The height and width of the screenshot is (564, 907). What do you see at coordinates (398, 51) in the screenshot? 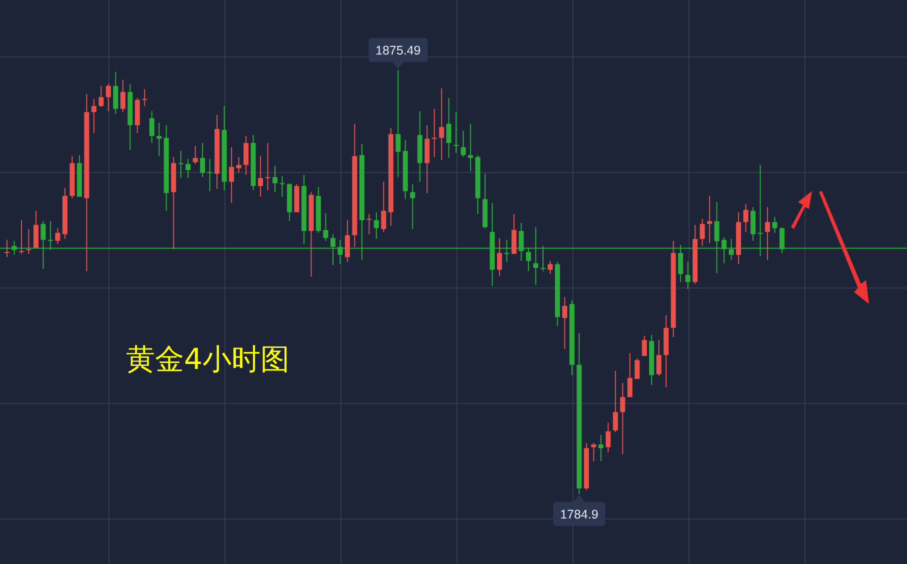
I see `annotation: 1875.49` at bounding box center [398, 51].